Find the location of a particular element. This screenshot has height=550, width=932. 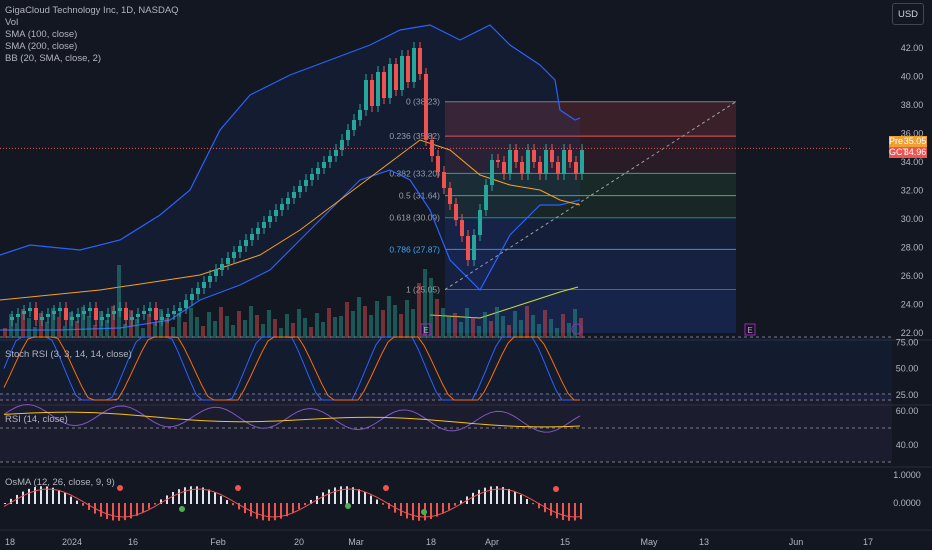

stoch-rsi-label: Stoch RSI (3, 3, 14, 14, close) is located at coordinates (68, 354).